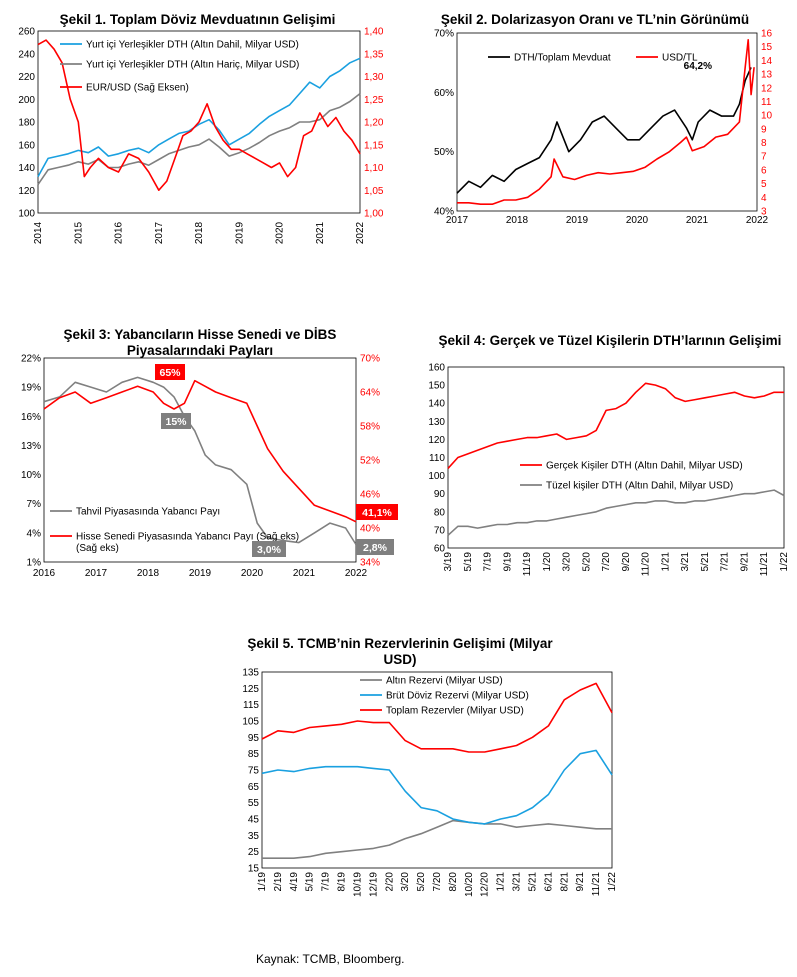 The width and height of the screenshot is (797, 977). I want to click on chart2-xtick: 2021, so click(697, 220).